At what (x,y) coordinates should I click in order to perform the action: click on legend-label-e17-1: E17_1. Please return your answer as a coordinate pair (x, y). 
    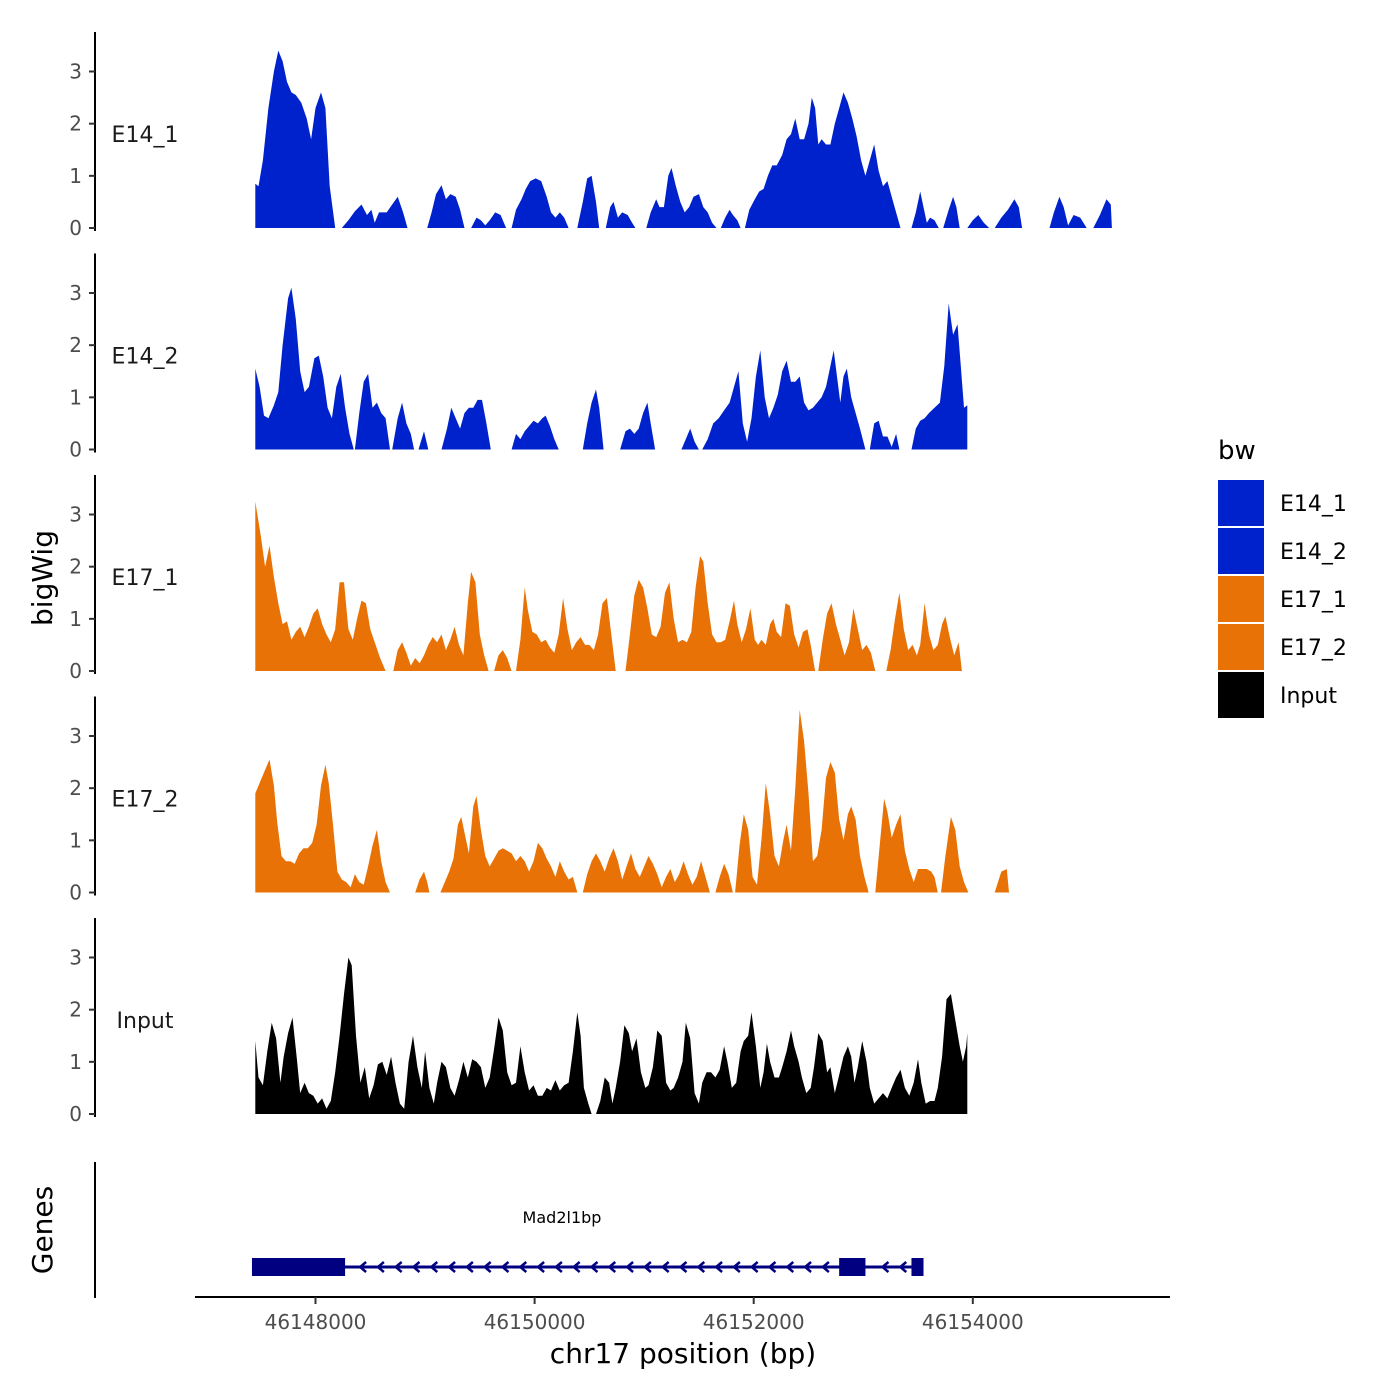
    Looking at the image, I should click on (1313, 600).